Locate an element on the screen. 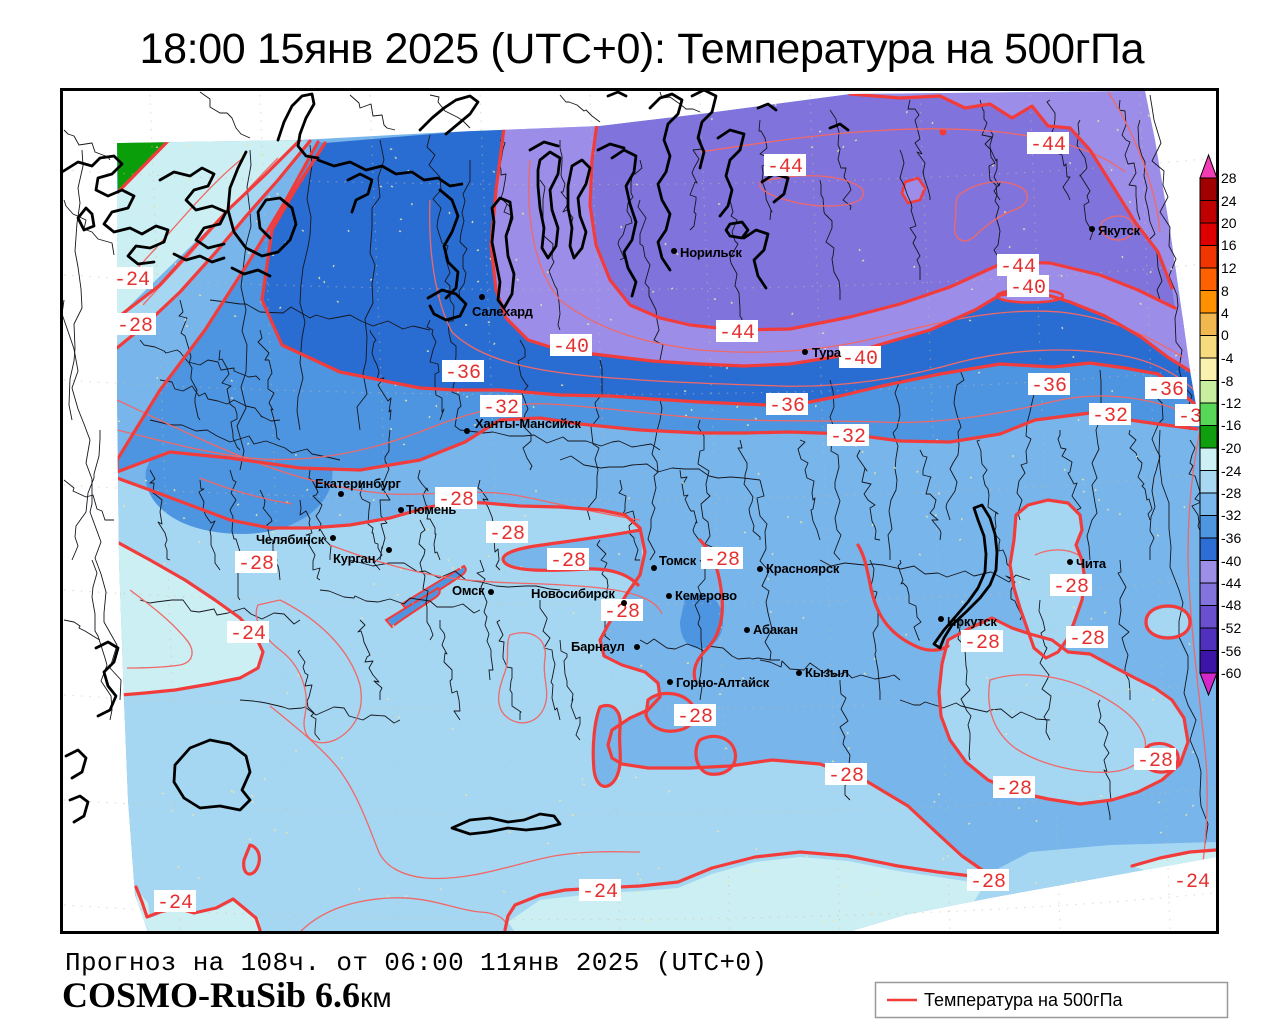 The width and height of the screenshot is (1280, 1024). svg-text: 24 is located at coordinates (1229, 201).